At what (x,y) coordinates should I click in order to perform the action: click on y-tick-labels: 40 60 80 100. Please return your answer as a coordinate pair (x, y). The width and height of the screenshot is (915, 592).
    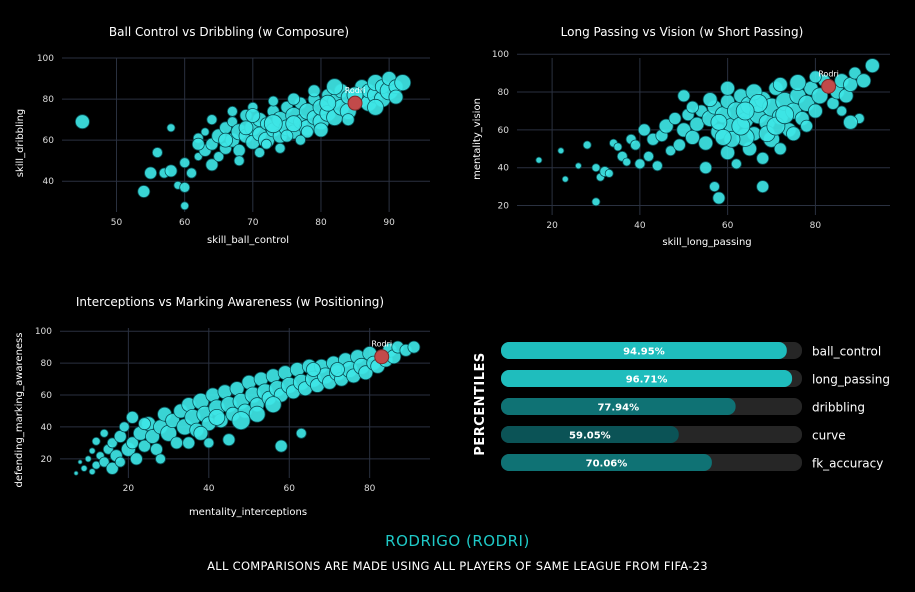
    Looking at the image, I should click on (45, 120).